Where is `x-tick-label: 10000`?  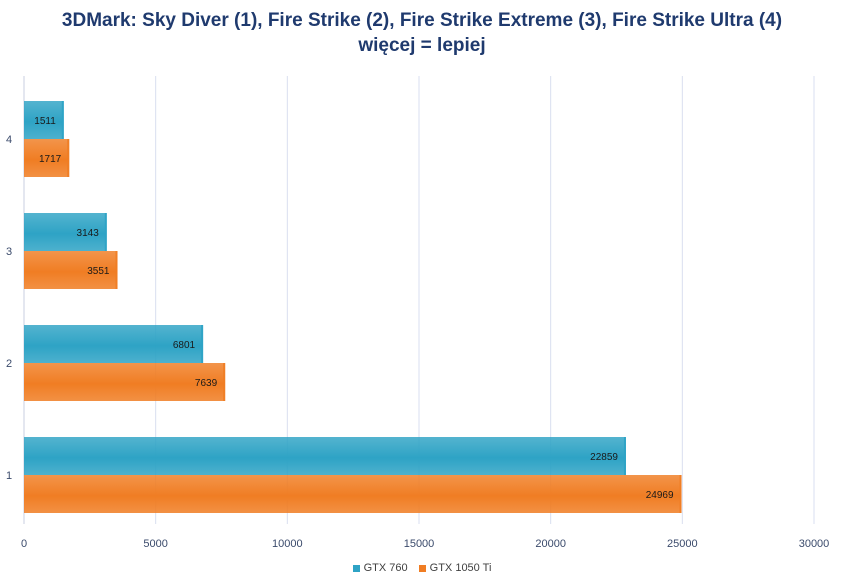 x-tick-label: 10000 is located at coordinates (287, 544).